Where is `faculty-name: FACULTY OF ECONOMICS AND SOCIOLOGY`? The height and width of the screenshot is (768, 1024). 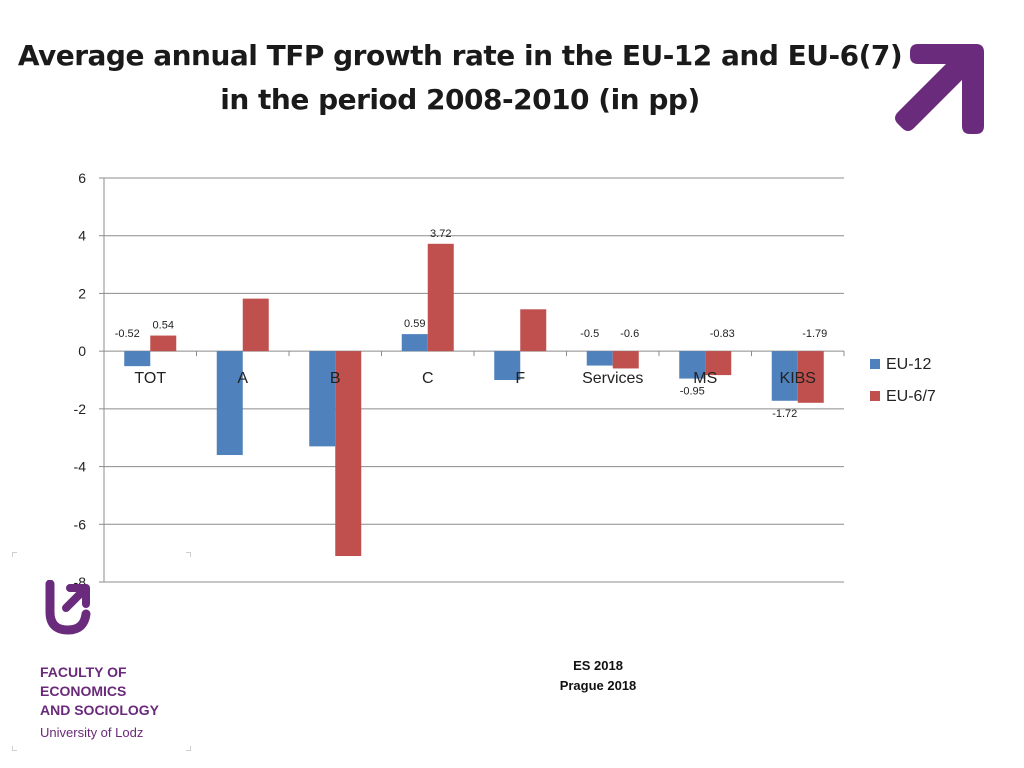
faculty-name: FACULTY OF ECONOMICS AND SOCIOLOGY is located at coordinates (135, 691).